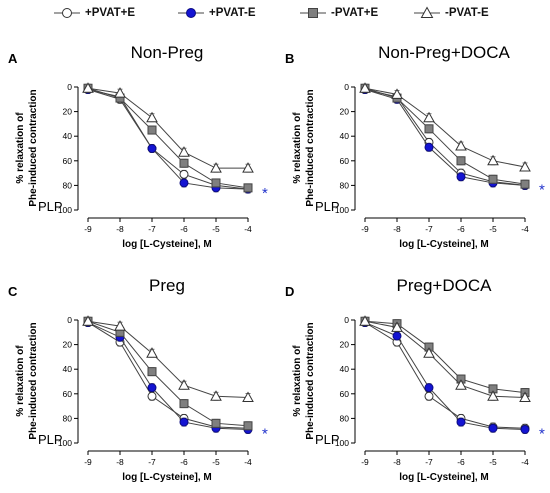 Image resolution: width=550 pixels, height=493 pixels. I want to click on panel-label: A, so click(13, 58).